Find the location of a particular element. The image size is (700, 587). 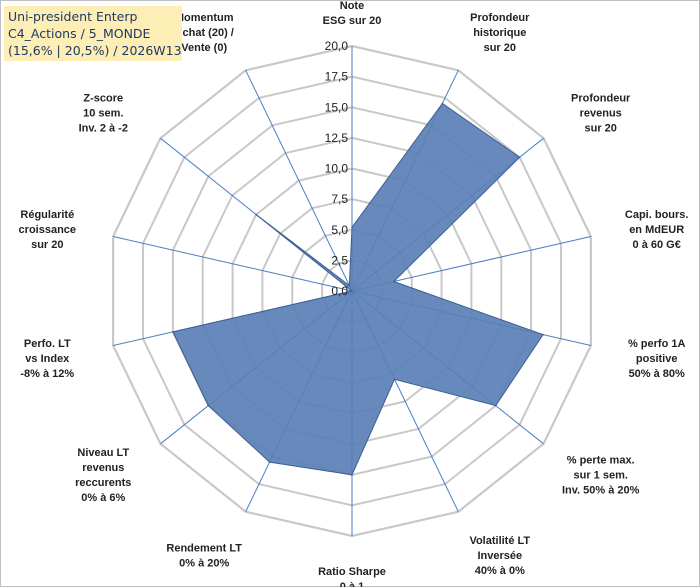

axis-label: % perfo 1A positive 50% à 80% is located at coordinates (657, 359).